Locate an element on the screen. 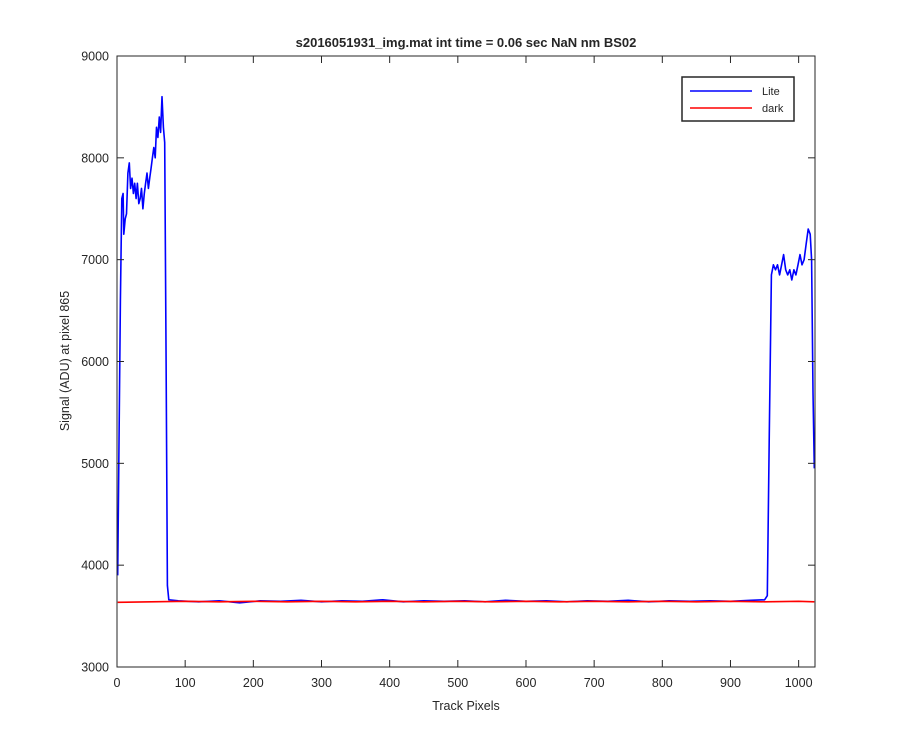  legend-box is located at coordinates (738, 99).